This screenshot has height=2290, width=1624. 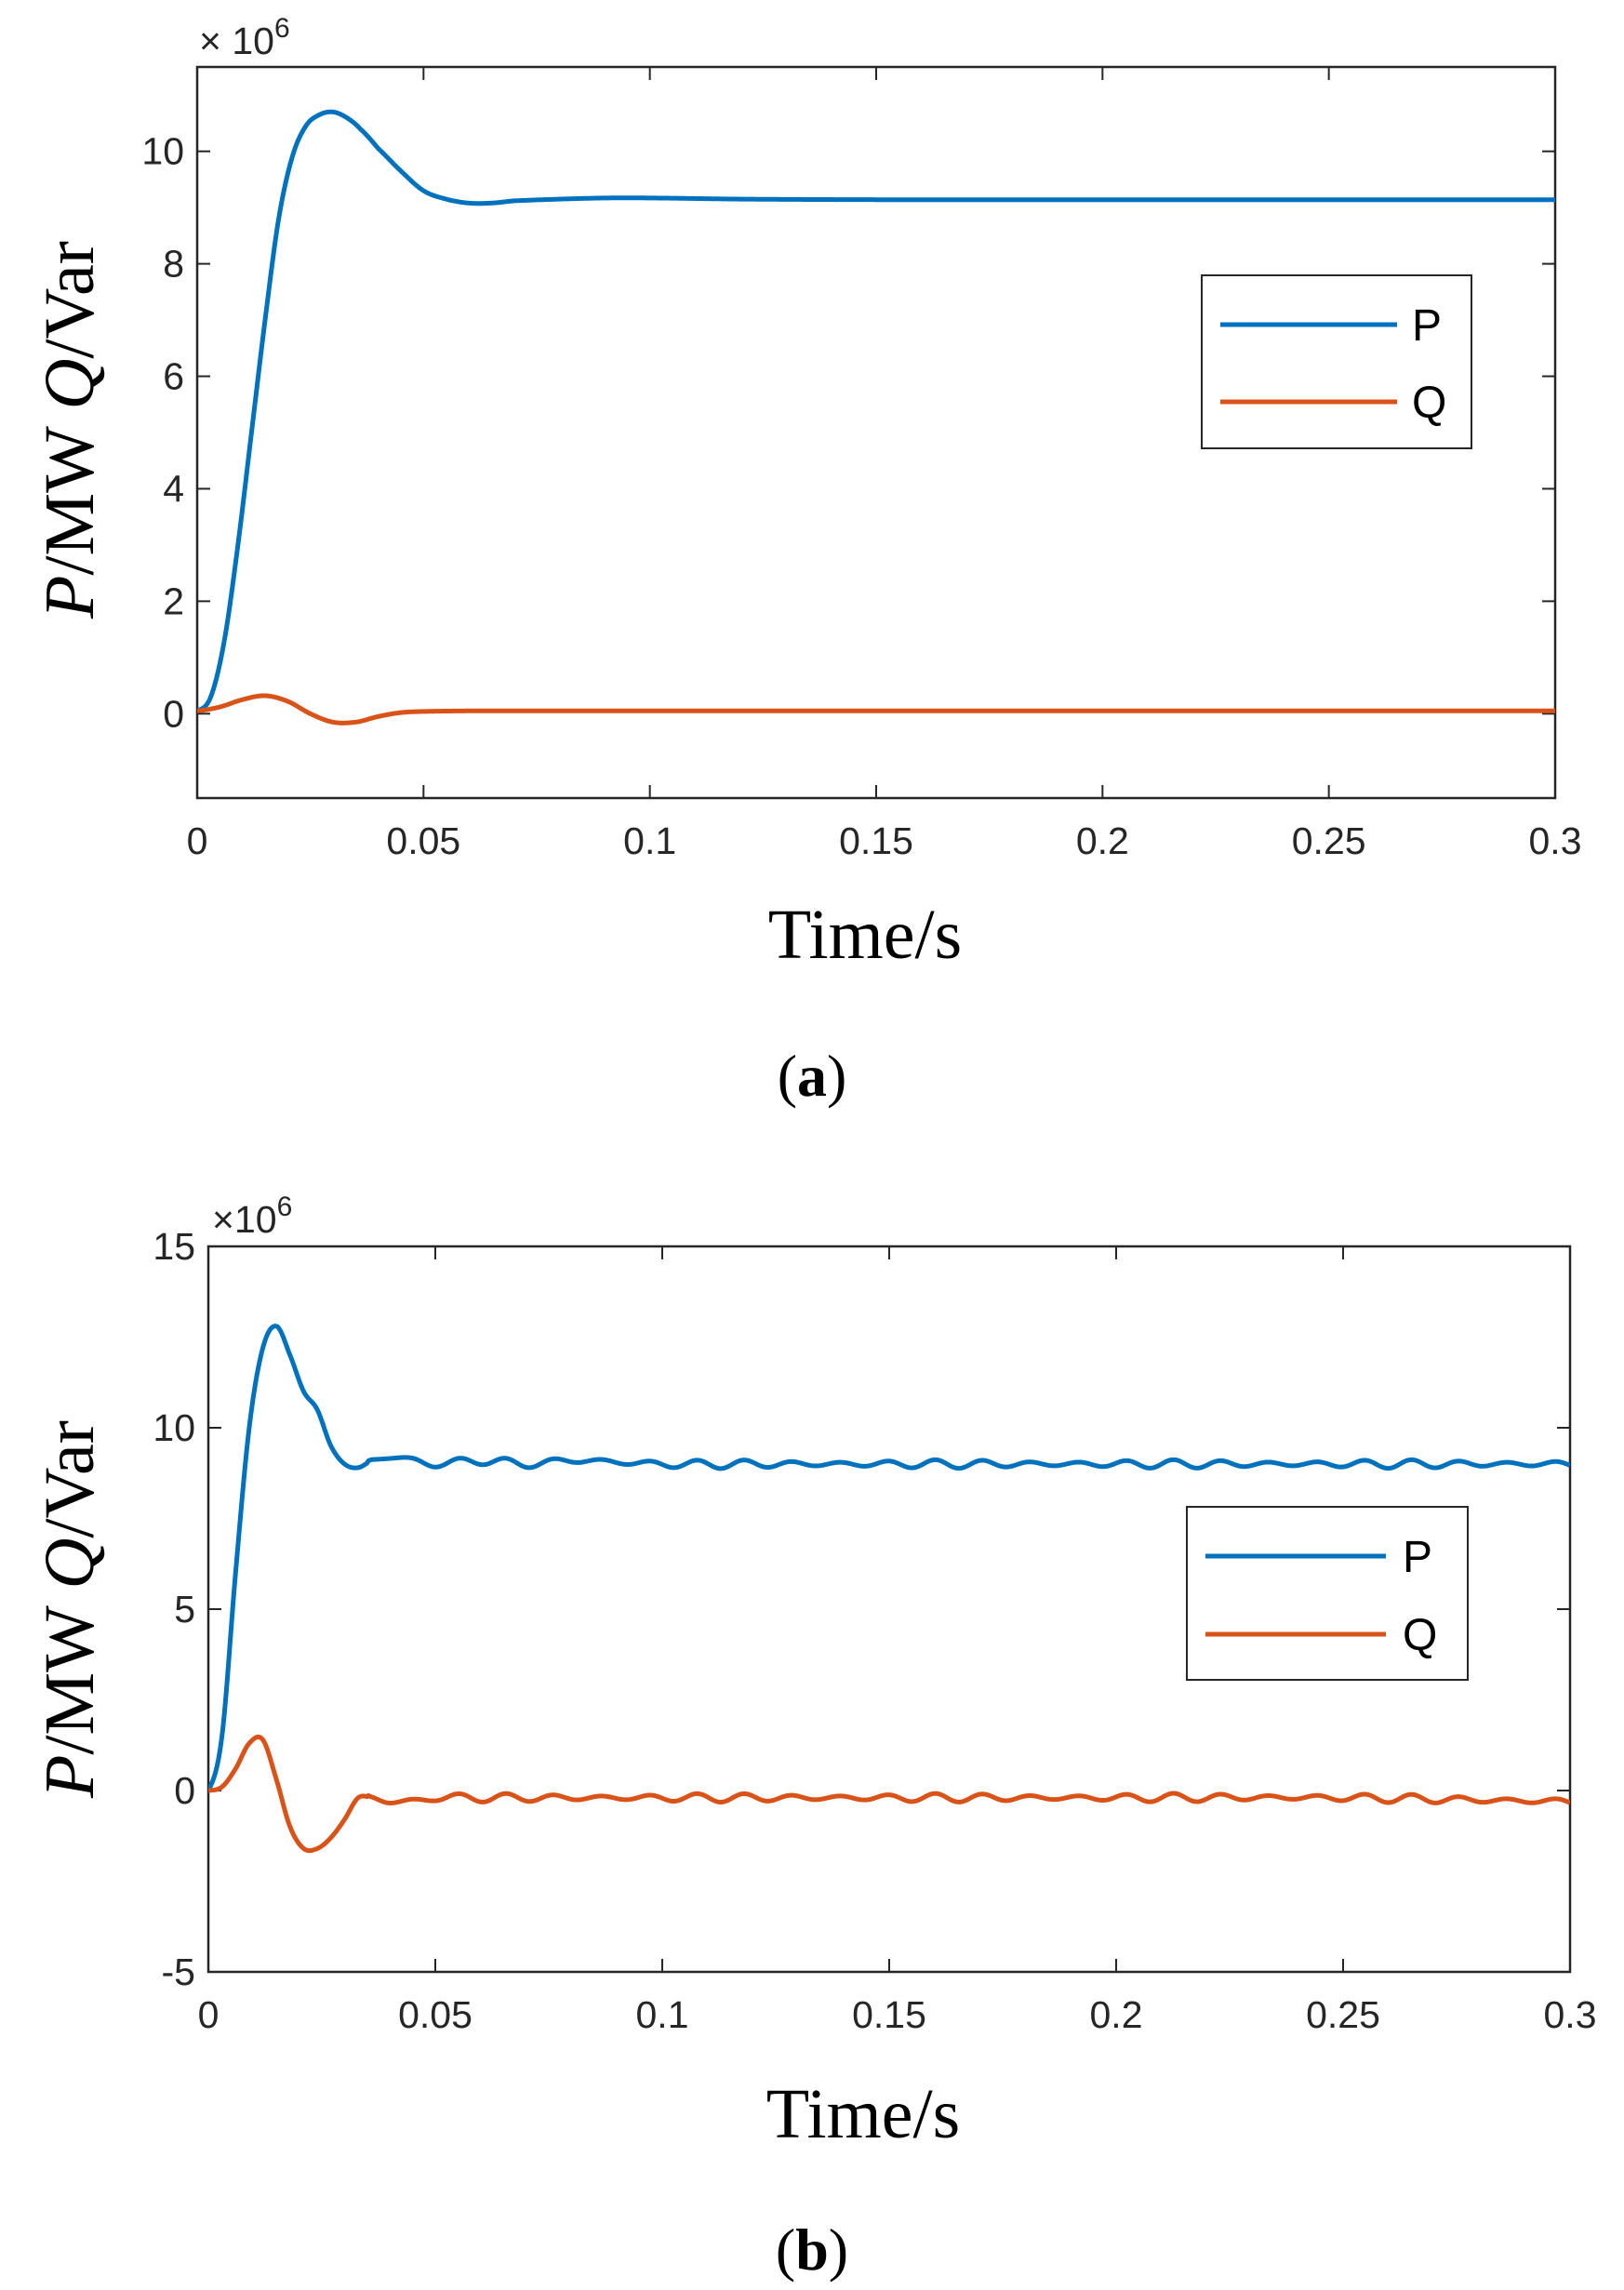 I want to click on legend-box-b, so click(x=1328, y=1593).